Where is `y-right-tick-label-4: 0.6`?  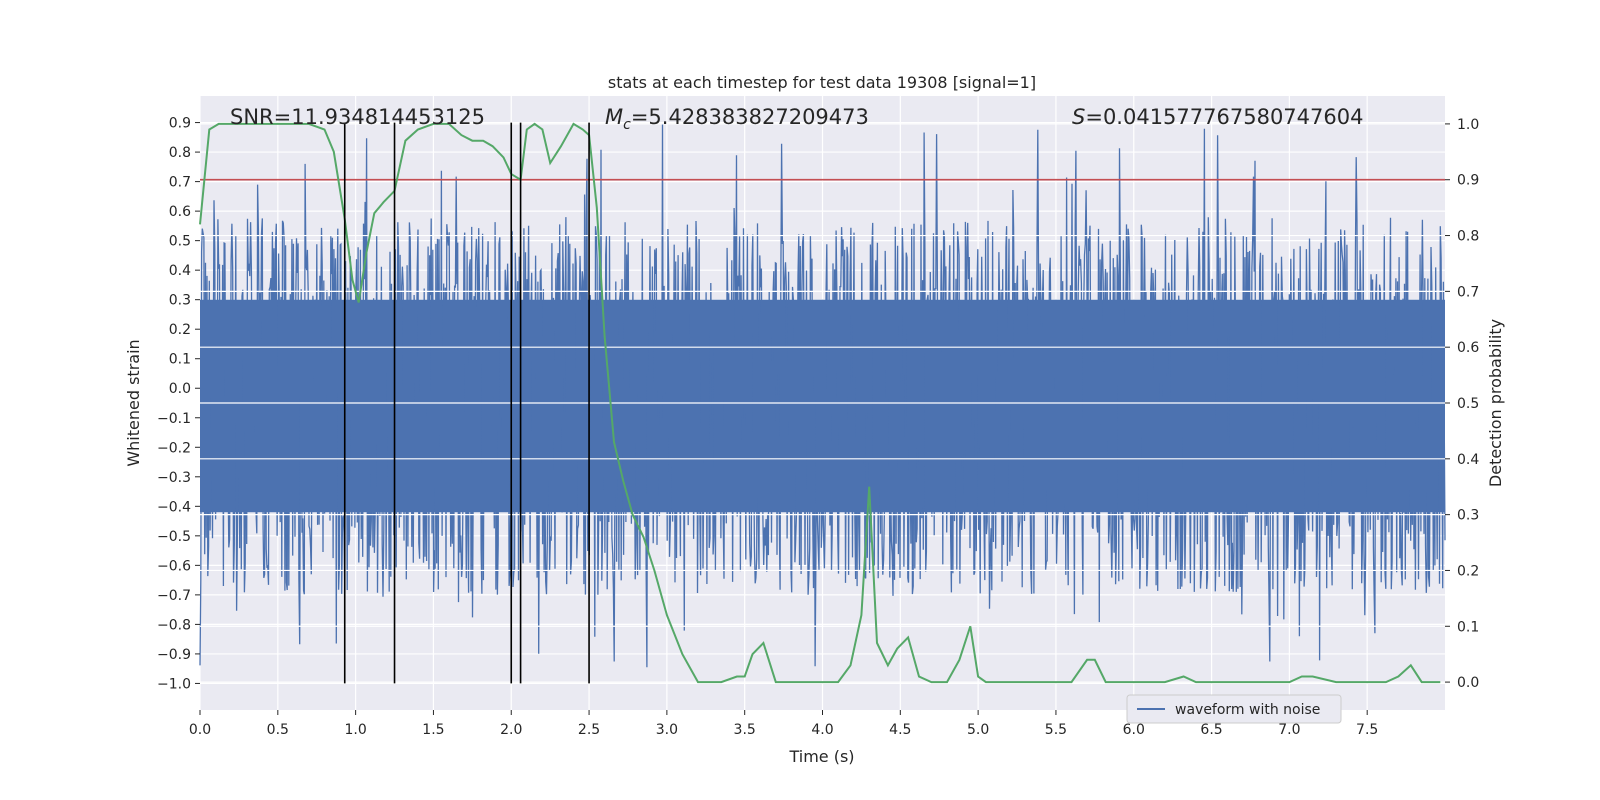
y-right-tick-label-4: 0.6 is located at coordinates (1468, 348).